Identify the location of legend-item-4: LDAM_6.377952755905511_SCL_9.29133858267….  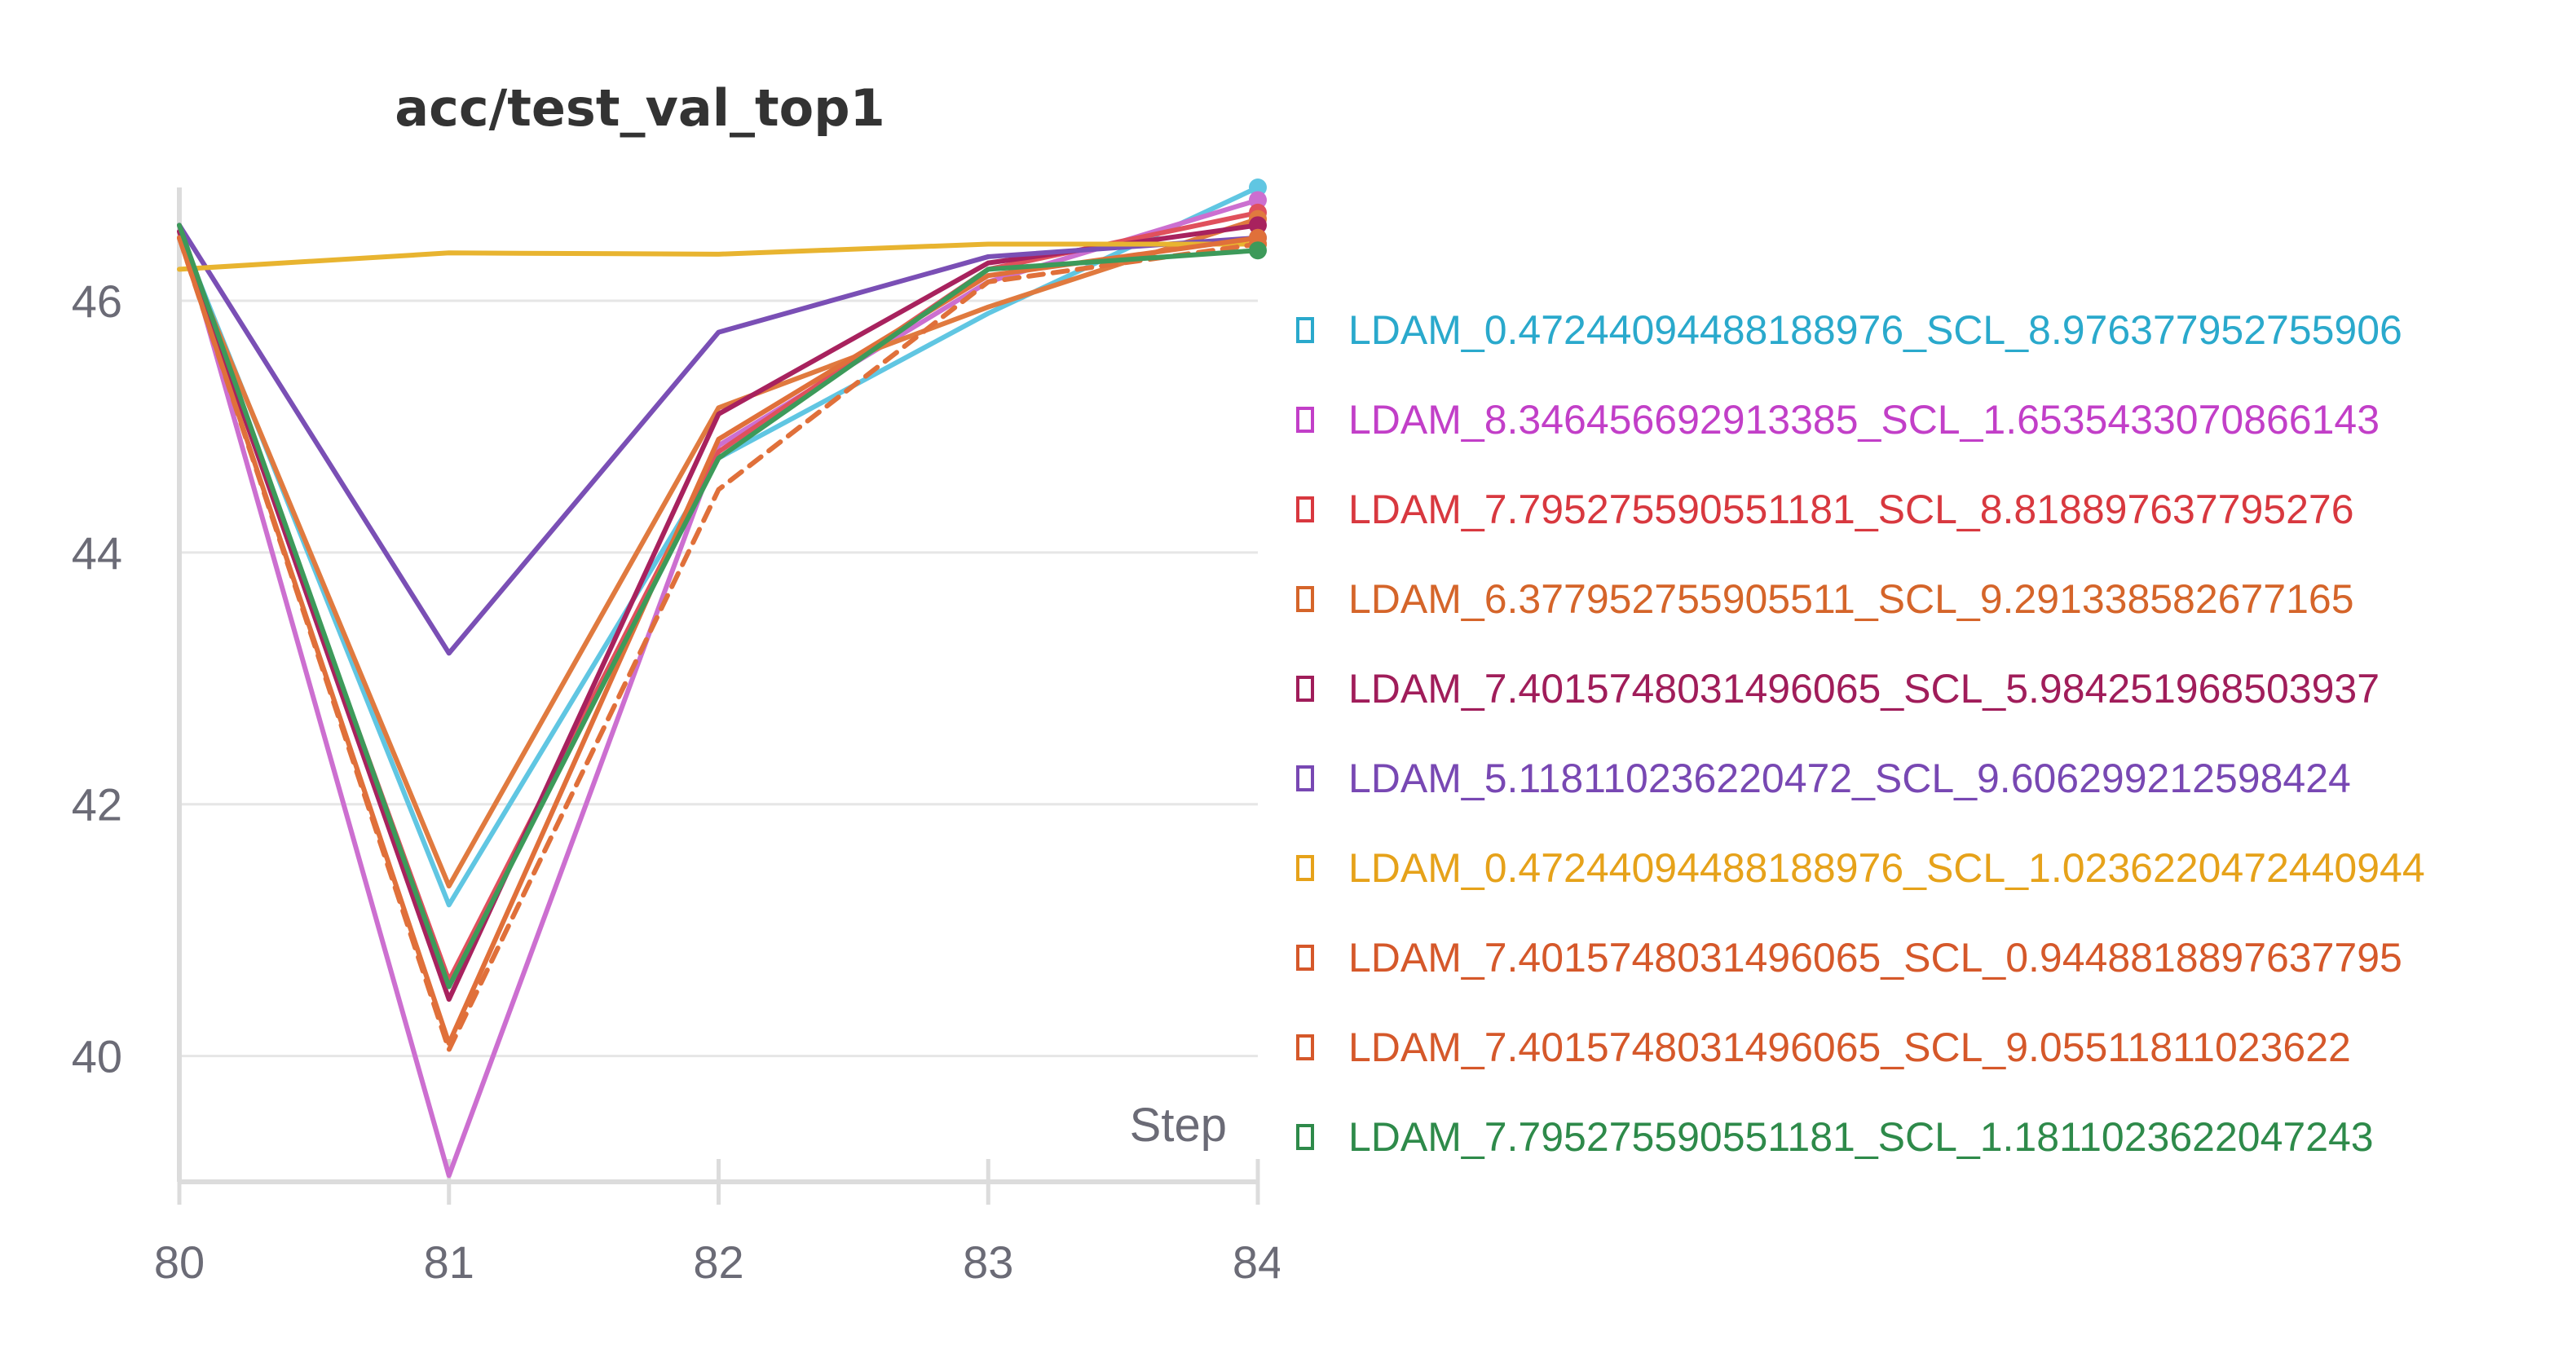
(1856, 599).